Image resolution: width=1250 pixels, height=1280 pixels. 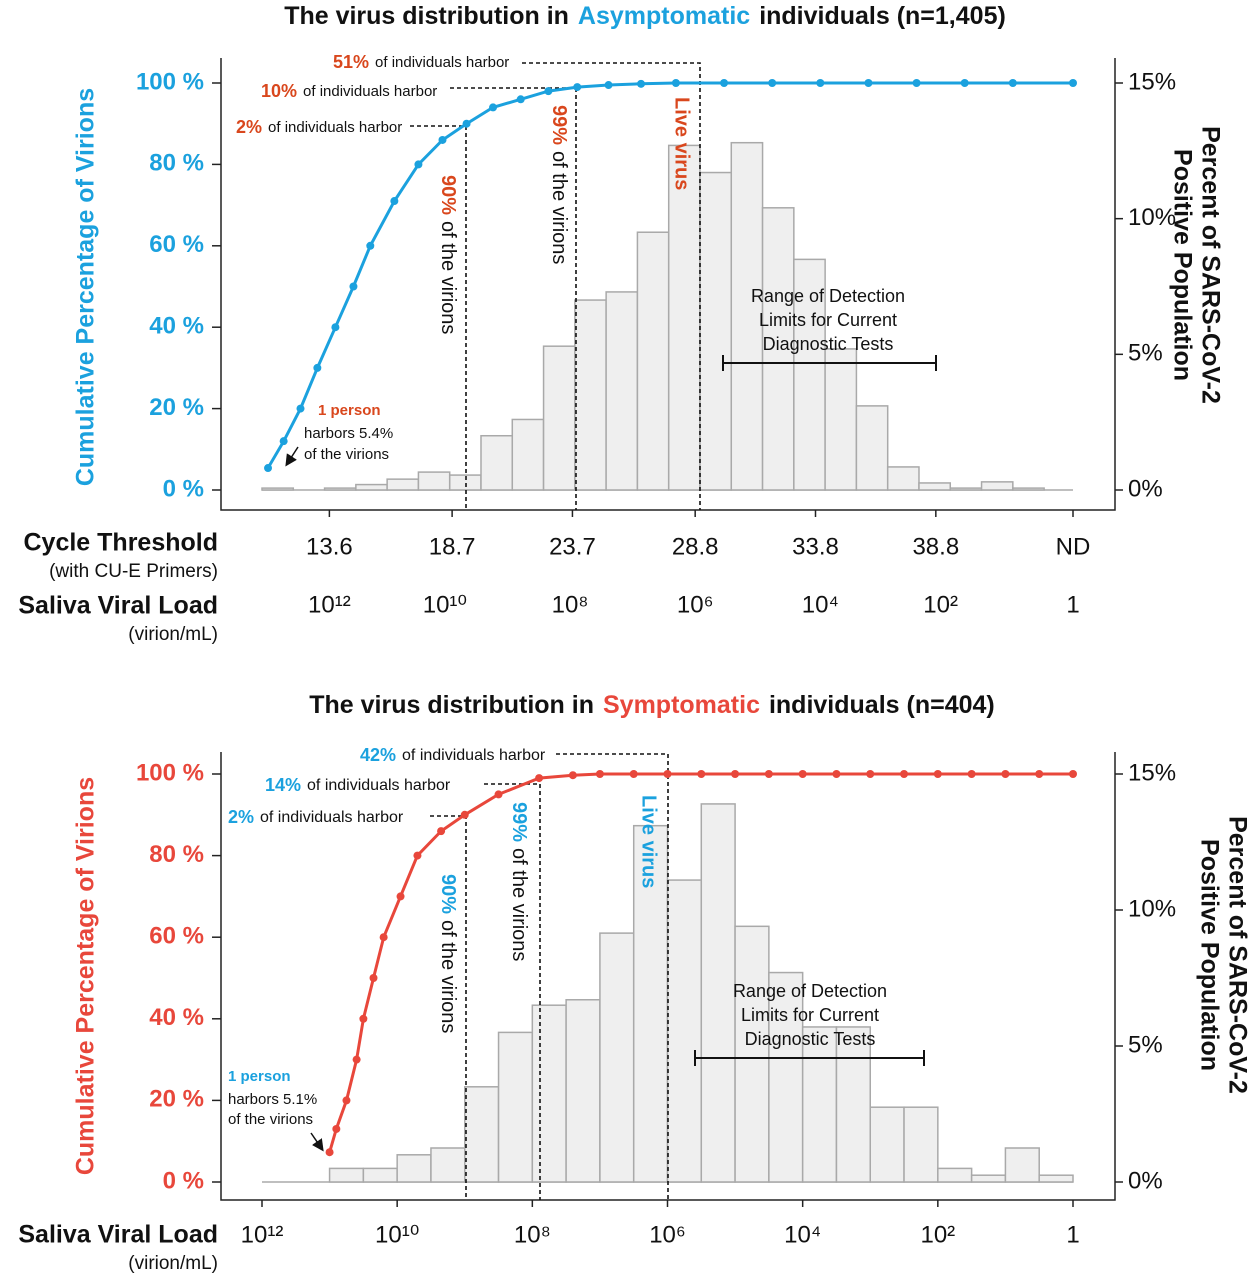 I want to click on x2-tick-label: 10⁶, so click(x=695, y=604).